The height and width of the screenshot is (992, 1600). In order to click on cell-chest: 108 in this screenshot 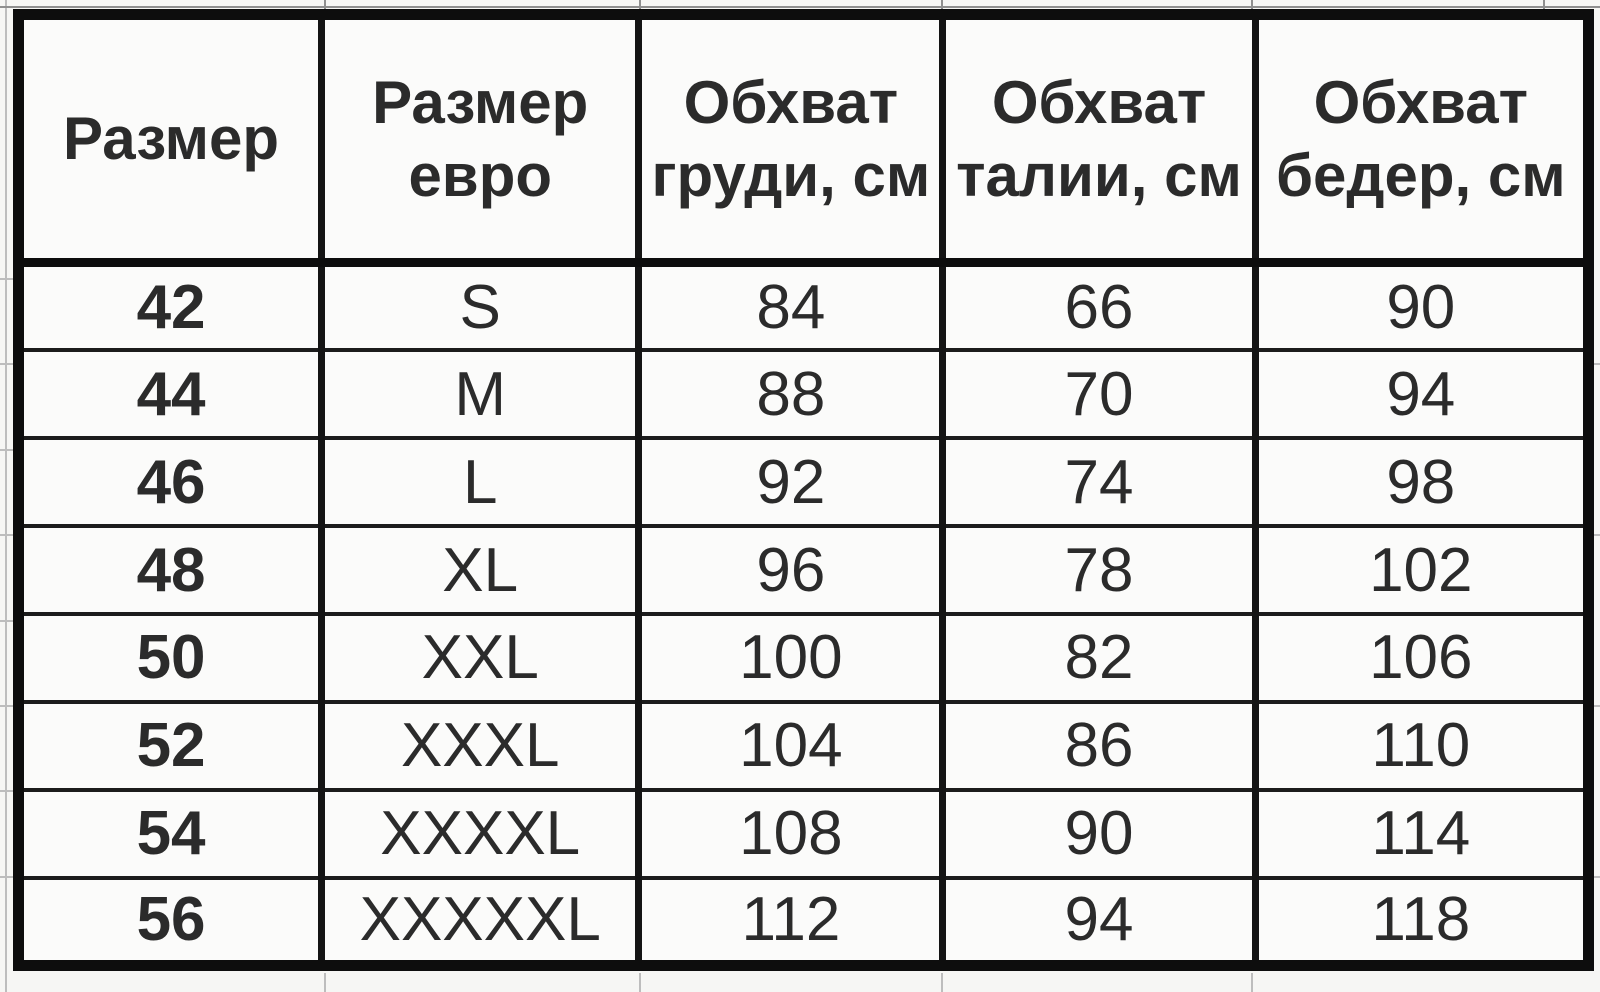, I will do `click(792, 834)`.